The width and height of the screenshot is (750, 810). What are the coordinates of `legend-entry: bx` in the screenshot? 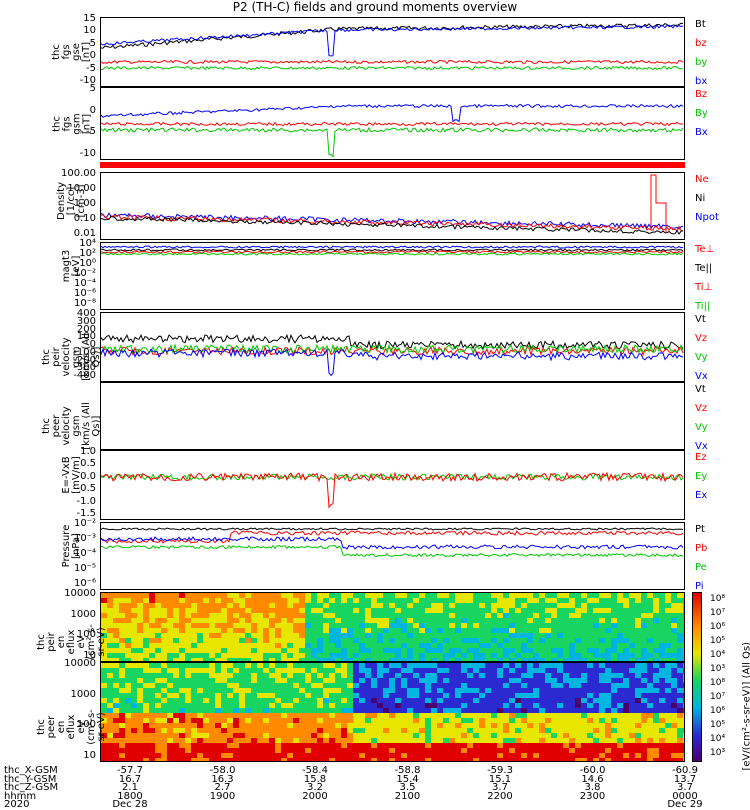 It's located at (701, 81).